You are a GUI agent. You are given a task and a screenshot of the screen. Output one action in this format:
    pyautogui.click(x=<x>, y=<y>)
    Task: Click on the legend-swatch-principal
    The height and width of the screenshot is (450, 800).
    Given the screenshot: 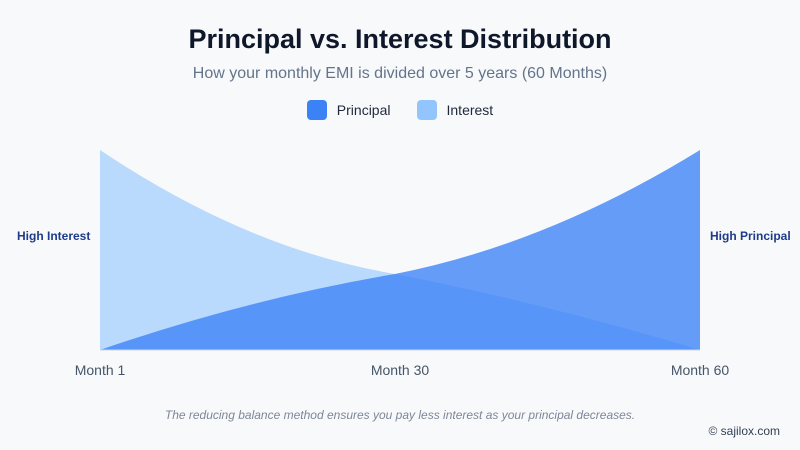 What is the action you would take?
    pyautogui.click(x=316, y=110)
    